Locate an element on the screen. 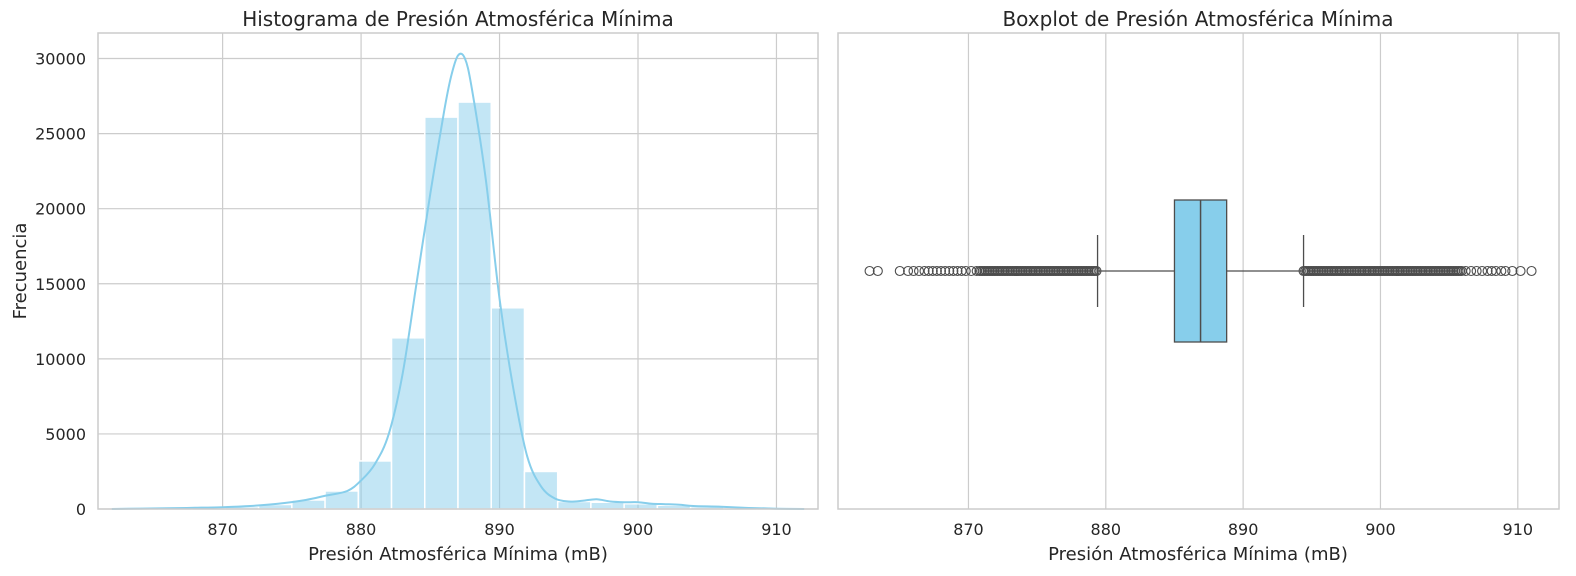 The height and width of the screenshot is (576, 1576). y-tick-label: 15000 is located at coordinates (60, 284).